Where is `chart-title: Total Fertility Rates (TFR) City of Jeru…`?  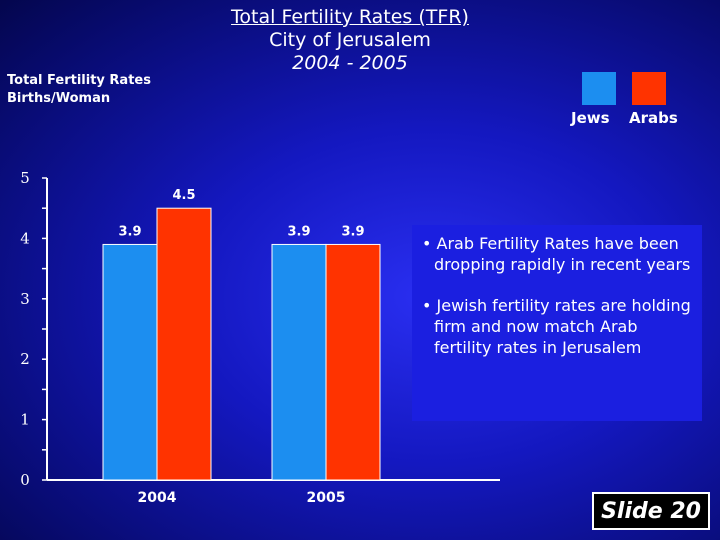 chart-title: Total Fertility Rates (TFR) City of Jeru… is located at coordinates (350, 40).